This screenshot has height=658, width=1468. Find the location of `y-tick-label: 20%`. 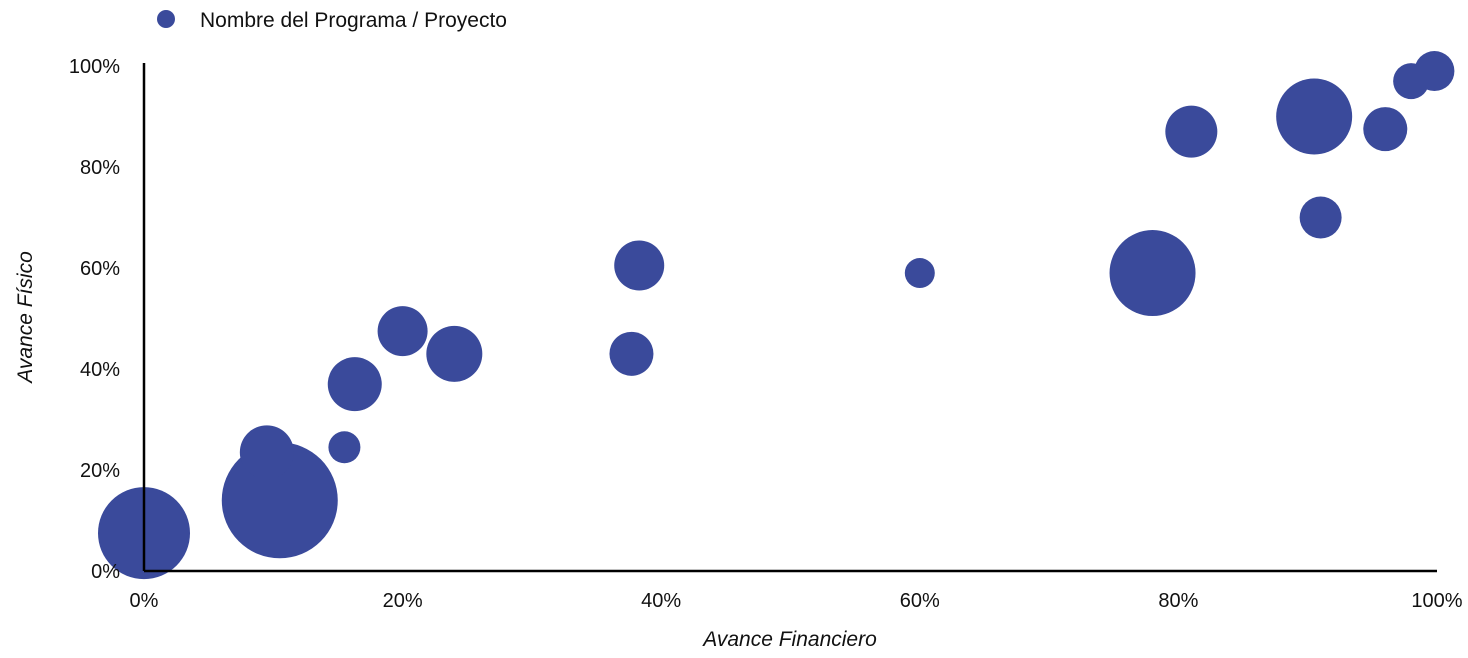

y-tick-label: 20% is located at coordinates (100, 471).